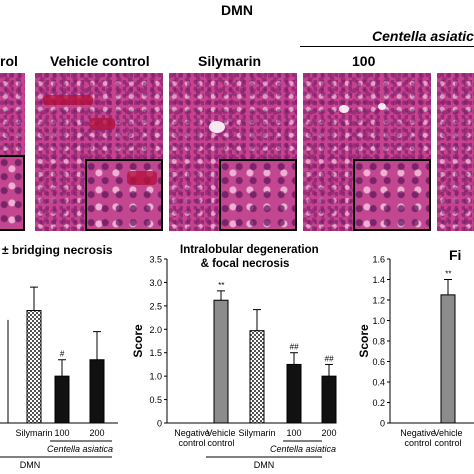  What do you see at coordinates (155, 400) in the screenshot?
I see `y-tick-label: 0.5` at bounding box center [155, 400].